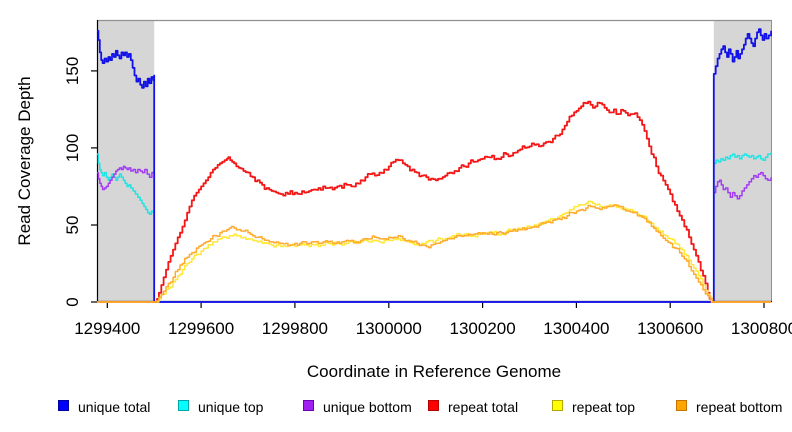 This screenshot has height=432, width=792. I want to click on legend-item-repeat-total: repeat total, so click(473, 407).